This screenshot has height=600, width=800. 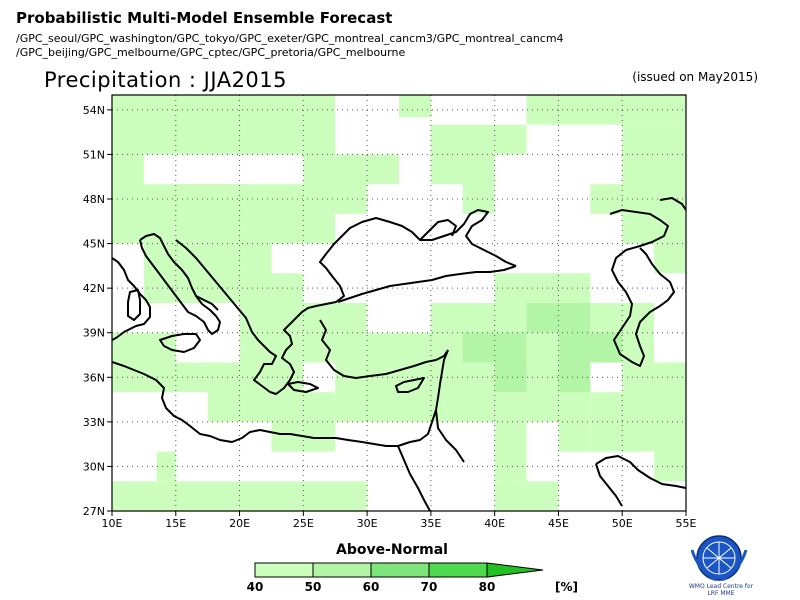 I want to click on coast-sicily, so click(x=180, y=343).